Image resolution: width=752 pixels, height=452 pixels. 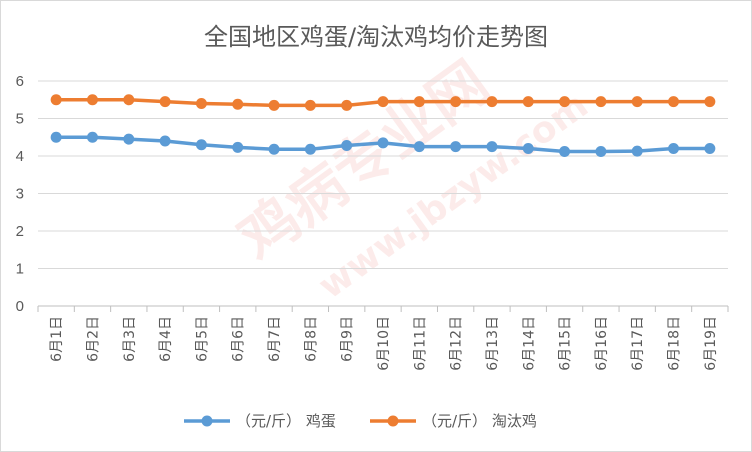 What do you see at coordinates (20, 306) in the screenshot?
I see `y-tick-label: 0` at bounding box center [20, 306].